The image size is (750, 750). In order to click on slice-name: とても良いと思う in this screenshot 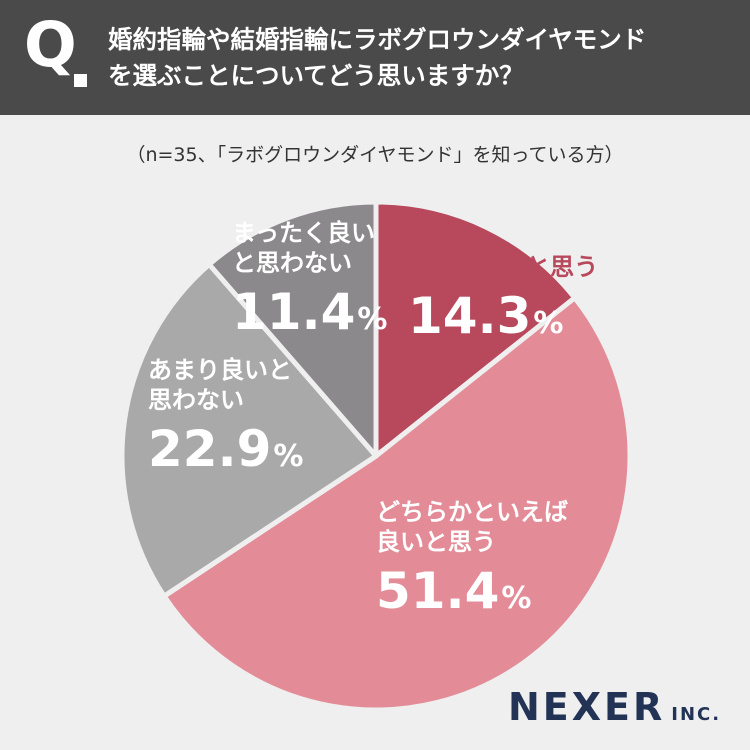, I will do `click(503, 267)`.